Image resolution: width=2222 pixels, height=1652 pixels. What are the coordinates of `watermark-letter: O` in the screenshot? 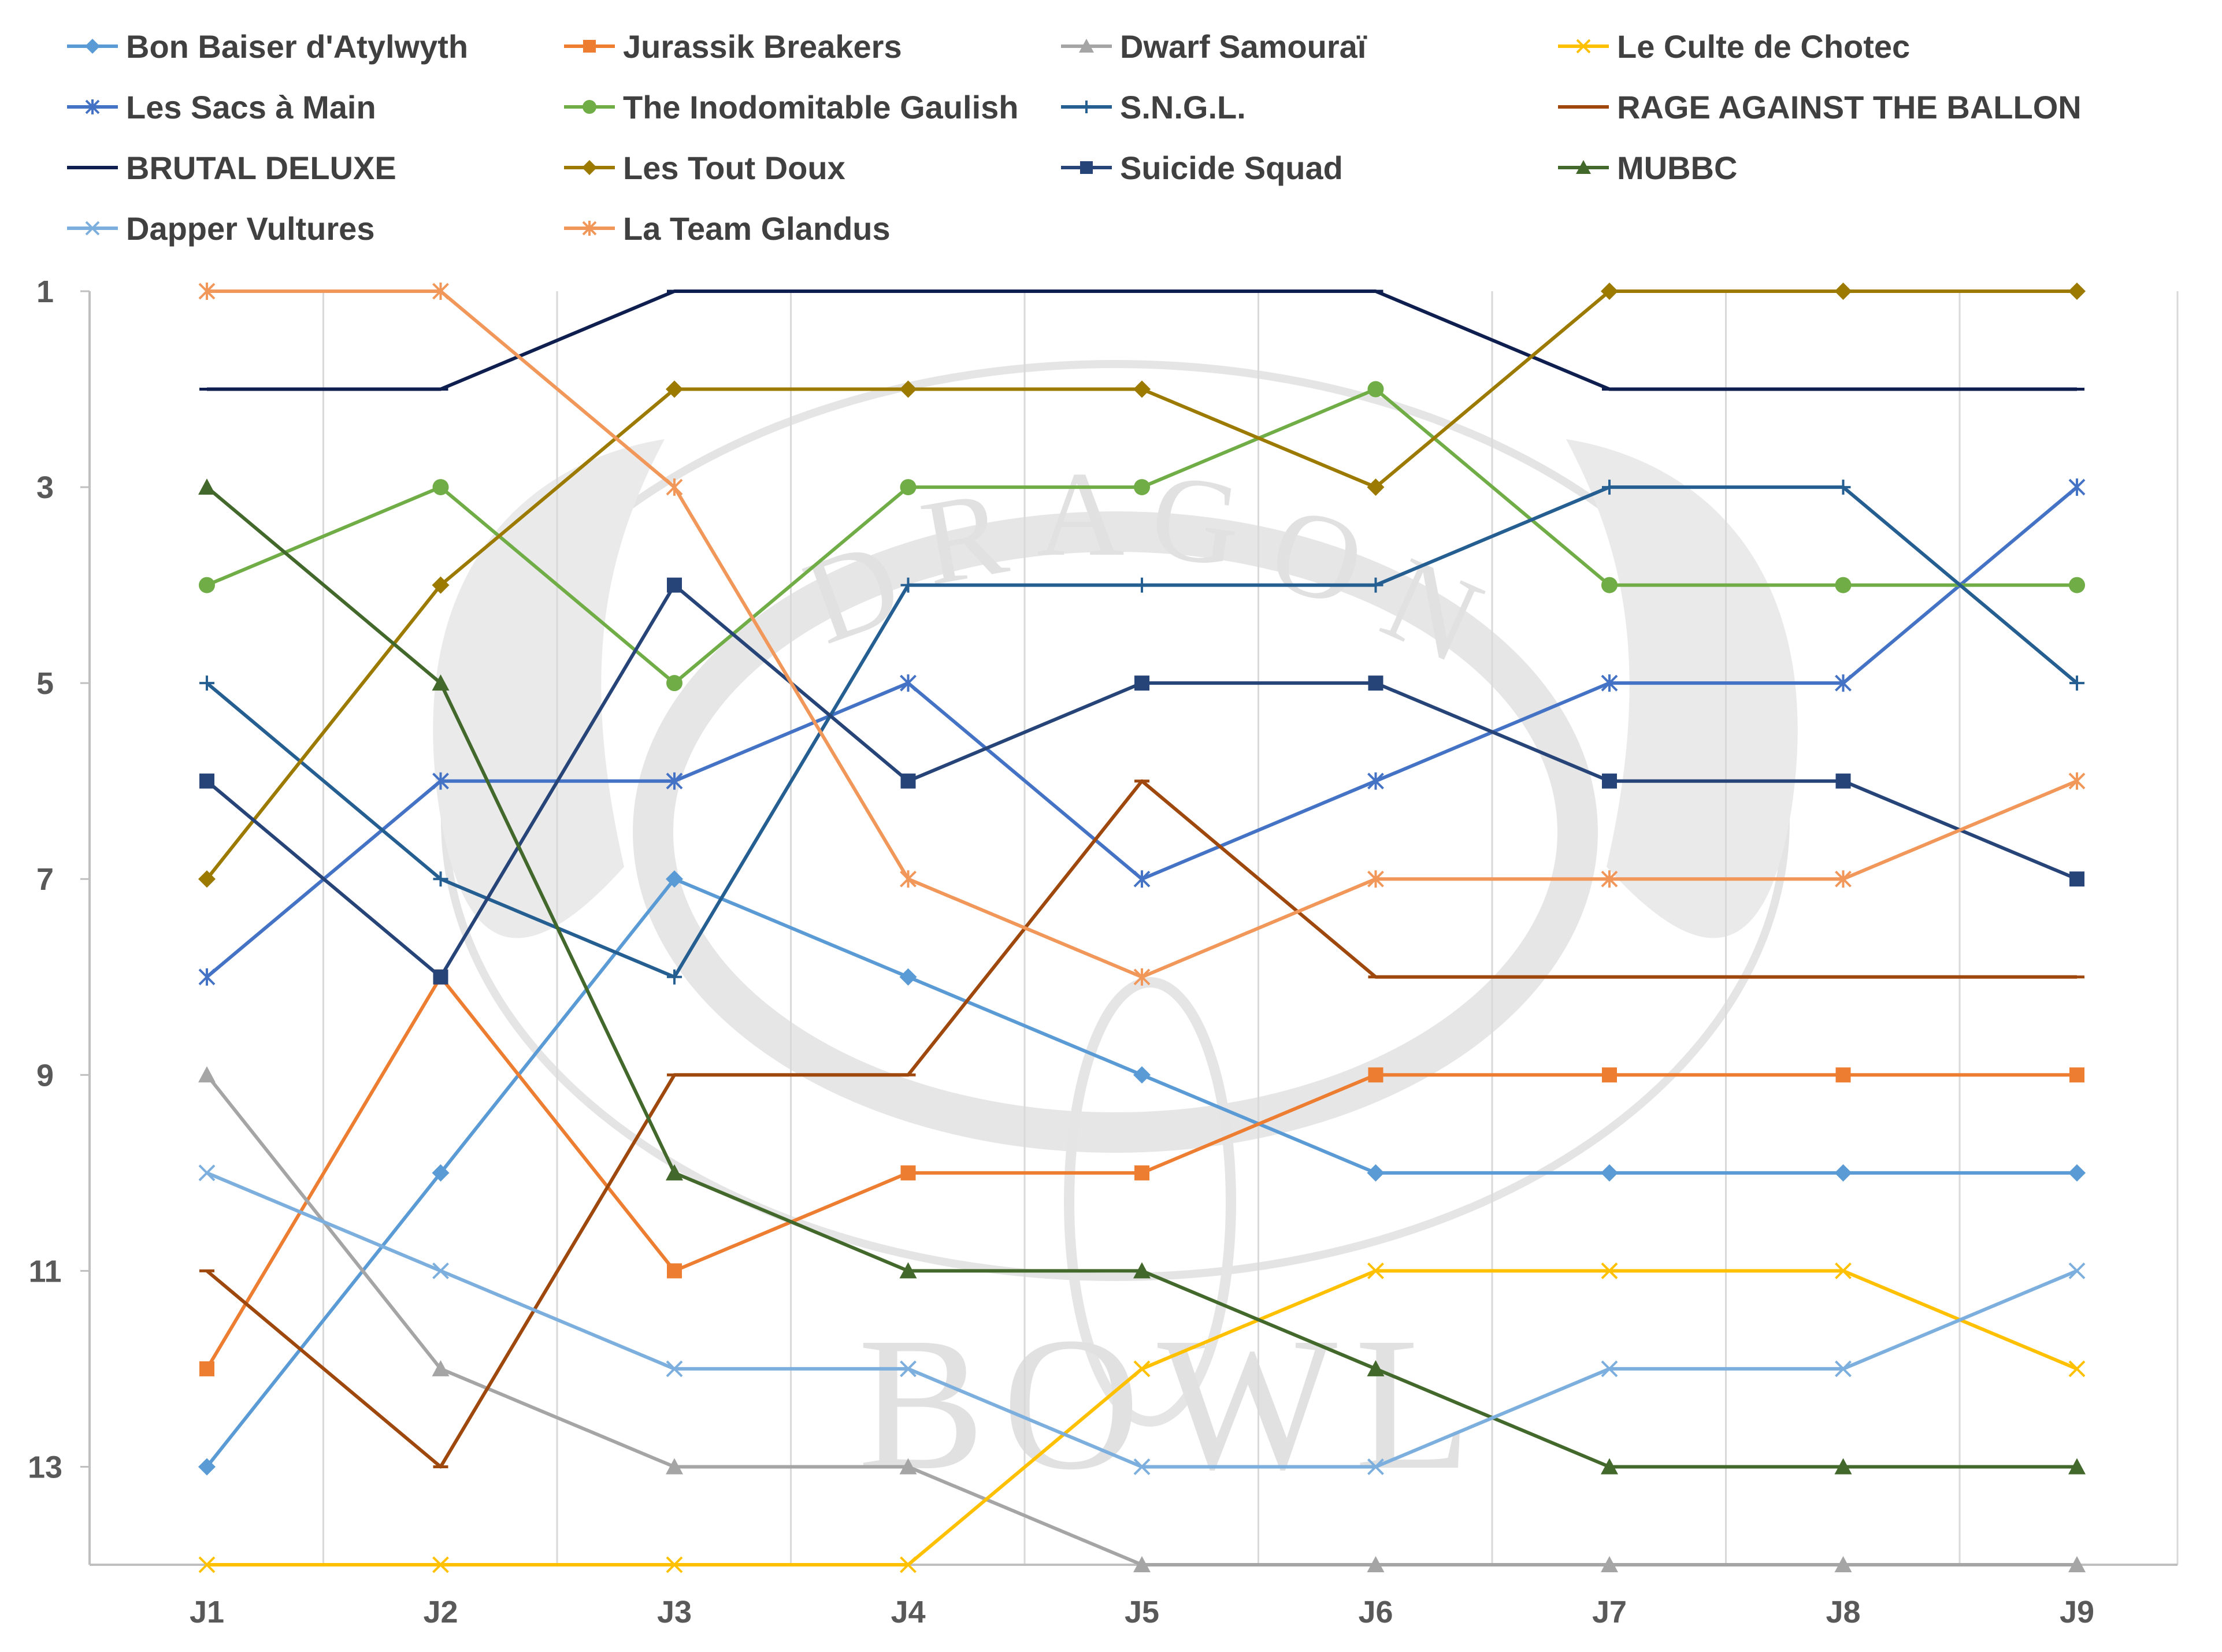 It's located at (1317, 556).